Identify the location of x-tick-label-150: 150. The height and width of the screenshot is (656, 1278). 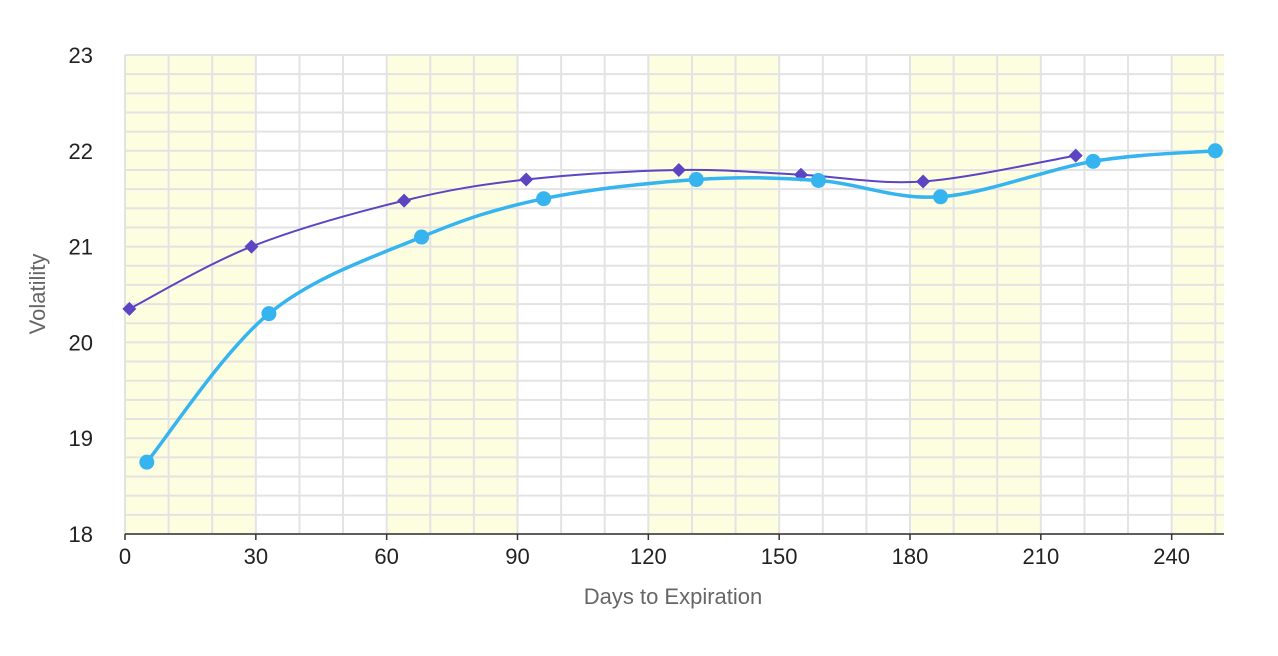
(779, 556).